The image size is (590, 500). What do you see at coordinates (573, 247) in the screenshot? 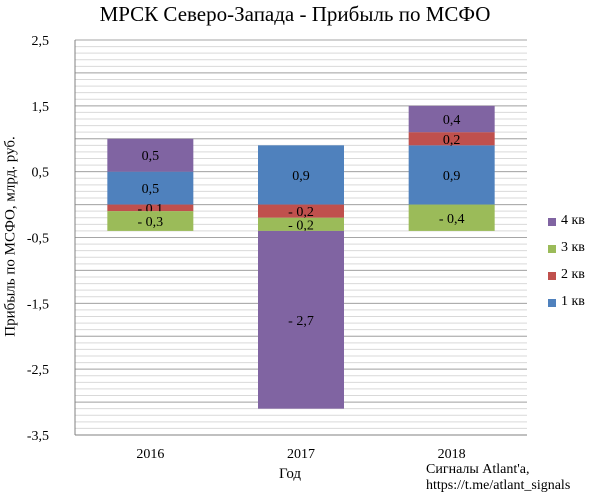
I see `legend-label: 3 кв` at bounding box center [573, 247].